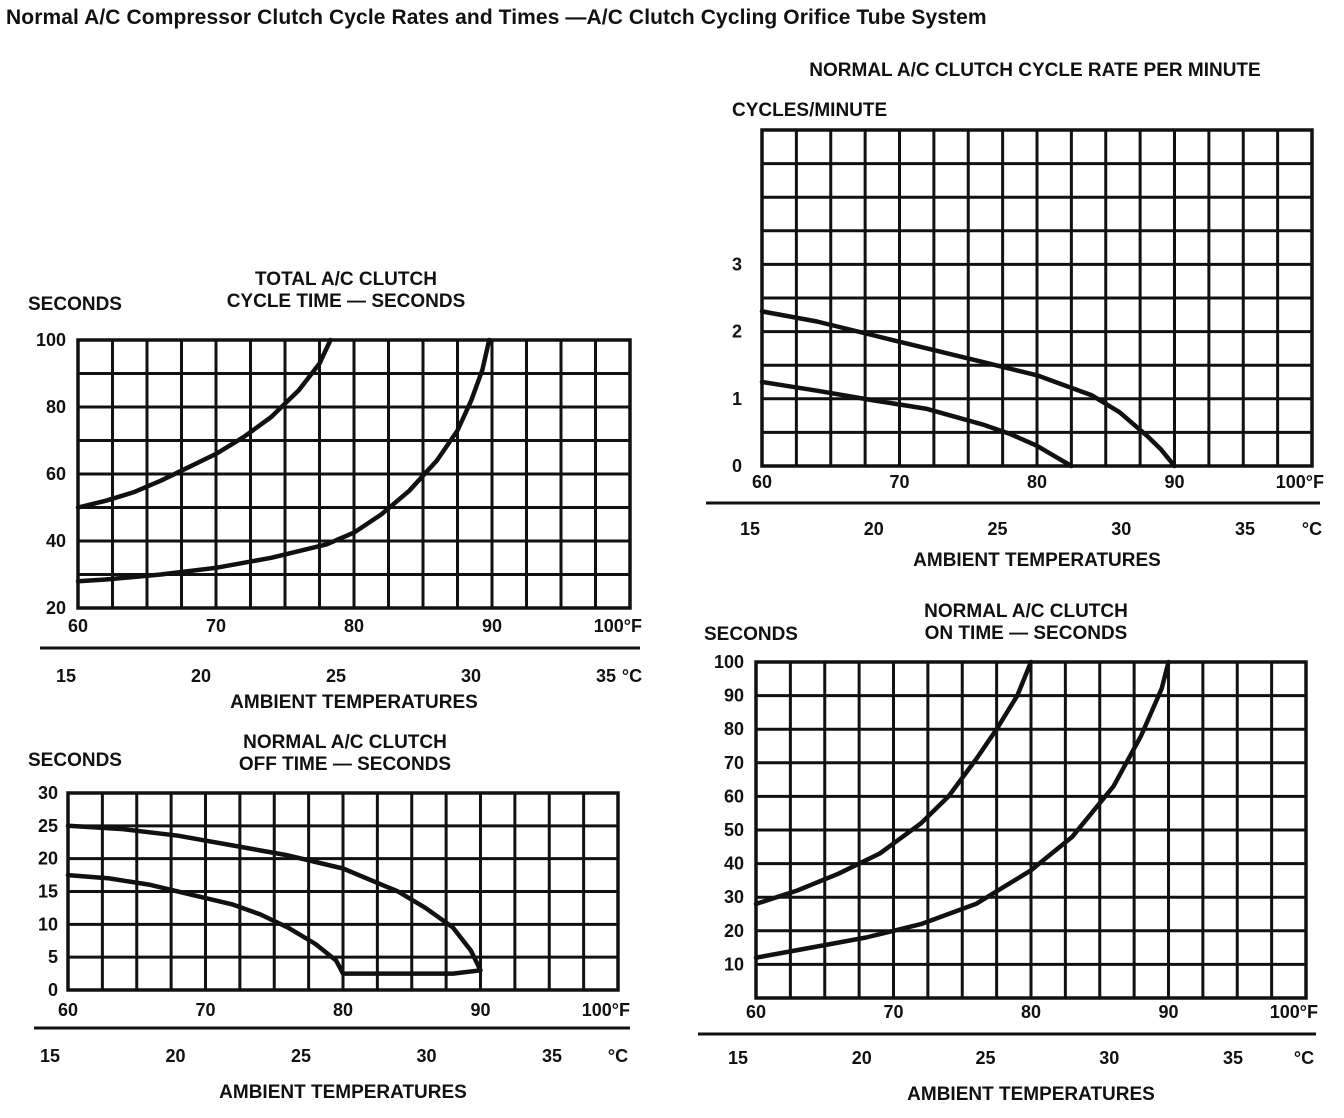  Describe the element at coordinates (346, 301) in the screenshot. I see `chart-title-line: CYCLE TIME — SECONDS` at that location.